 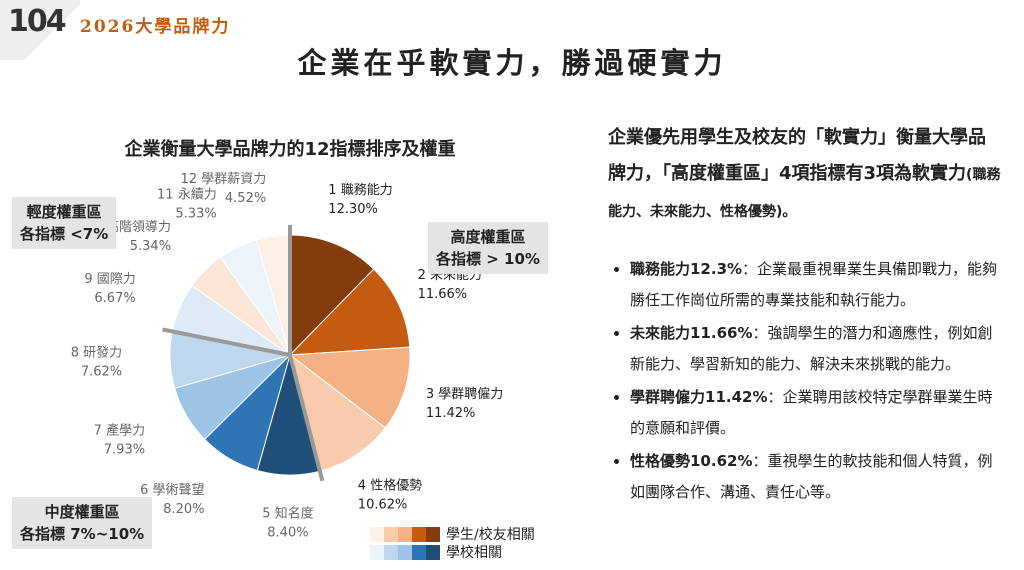 What do you see at coordinates (82, 534) in the screenshot?
I see `zone-range: 各指標 7%~10%` at bounding box center [82, 534].